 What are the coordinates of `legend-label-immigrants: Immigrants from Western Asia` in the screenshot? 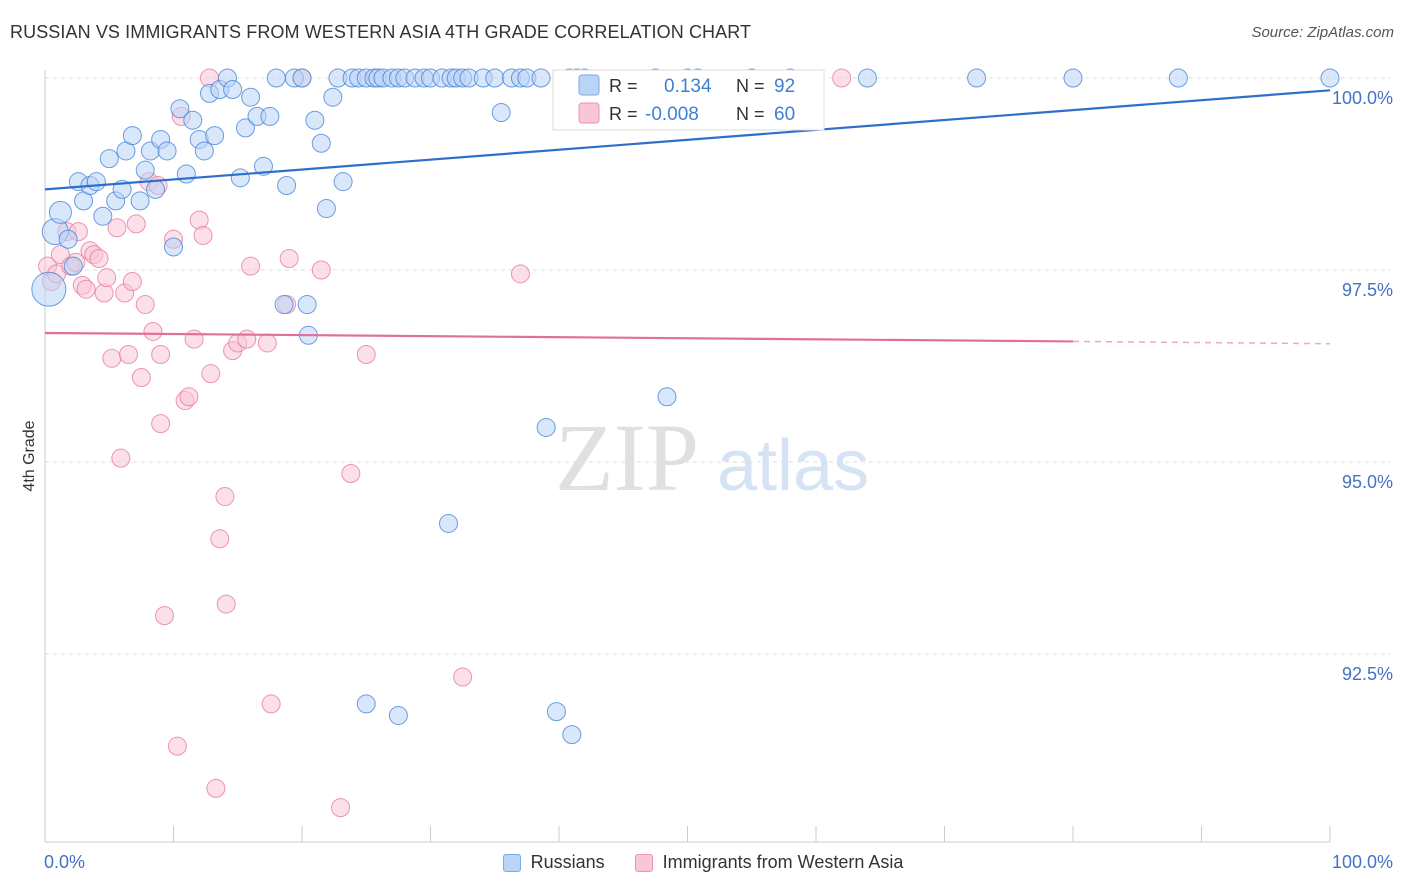 It's located at (783, 862).